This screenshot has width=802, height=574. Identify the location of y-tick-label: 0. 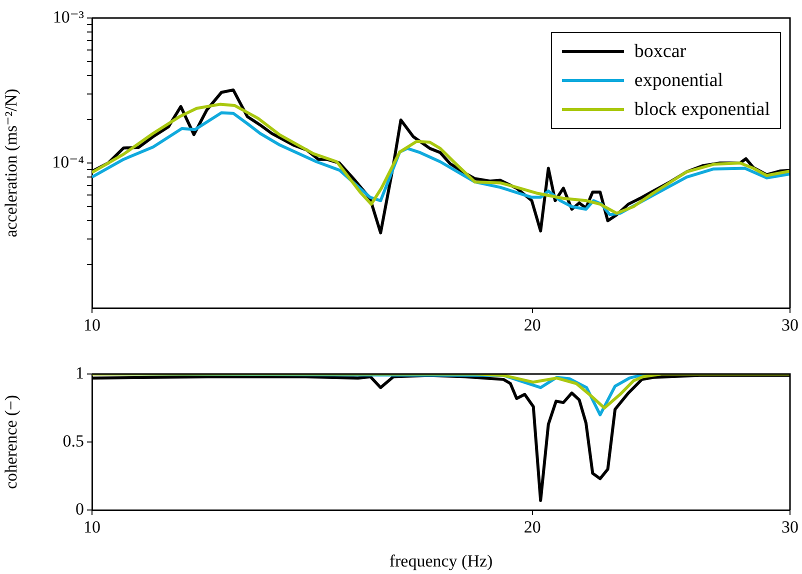
(80, 508).